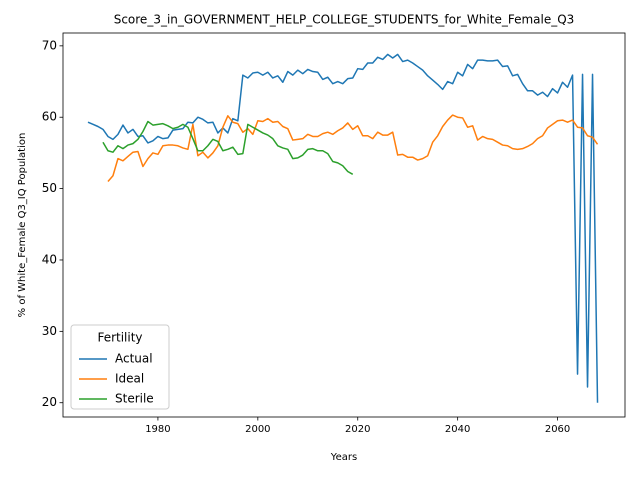 The image size is (640, 480). What do you see at coordinates (343, 457) in the screenshot?
I see `x-axis-label: Years` at bounding box center [343, 457].